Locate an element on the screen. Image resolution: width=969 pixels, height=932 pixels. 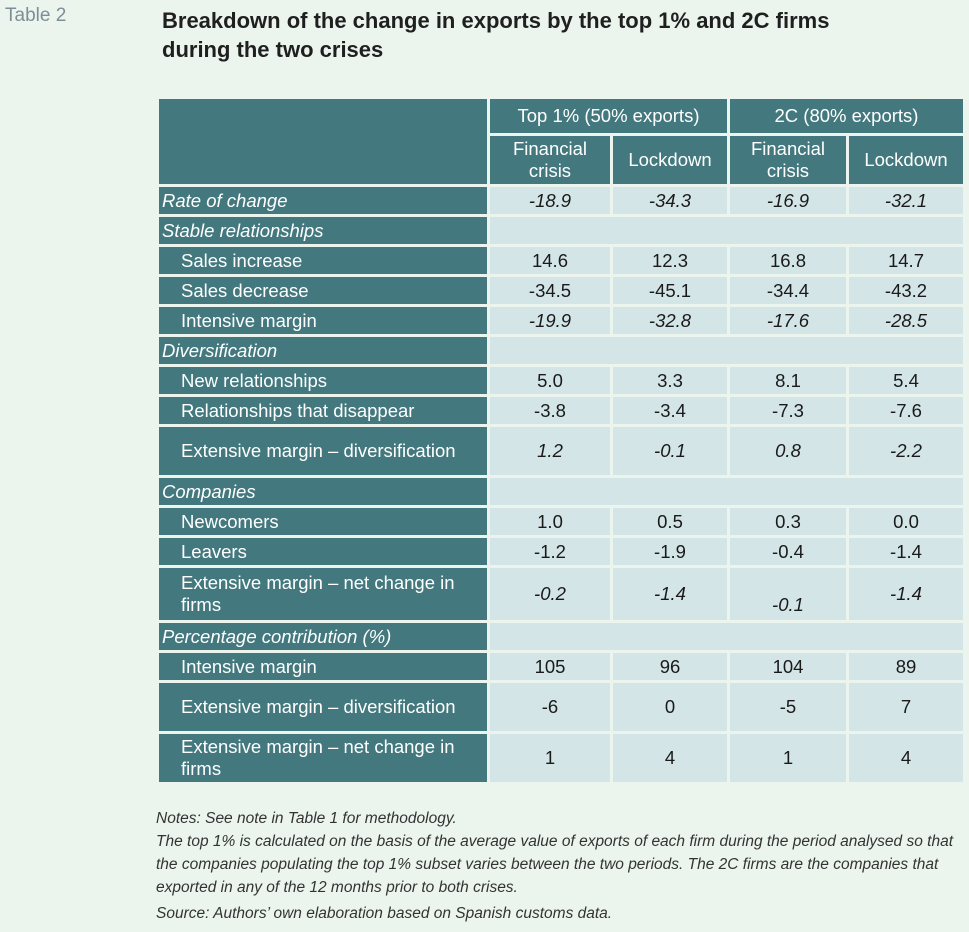
cell: -0.2 is located at coordinates (550, 594).